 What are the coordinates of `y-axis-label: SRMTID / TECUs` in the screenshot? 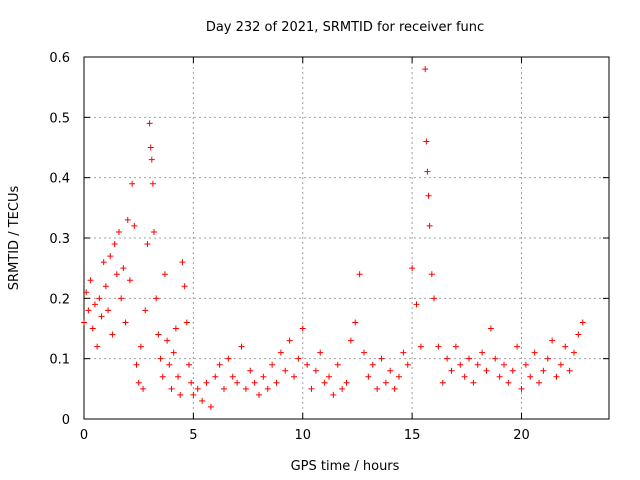 It's located at (14, 238).